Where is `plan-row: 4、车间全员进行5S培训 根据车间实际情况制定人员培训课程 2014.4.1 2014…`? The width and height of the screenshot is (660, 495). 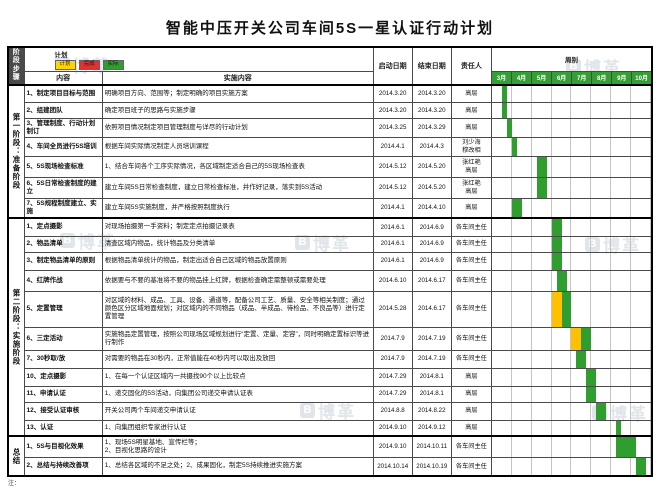
plan-row: 4、车间全员进行5S培训 根据车间实际情况制定人员培训课程 2014.4.1 2014… is located at coordinates (330, 147).